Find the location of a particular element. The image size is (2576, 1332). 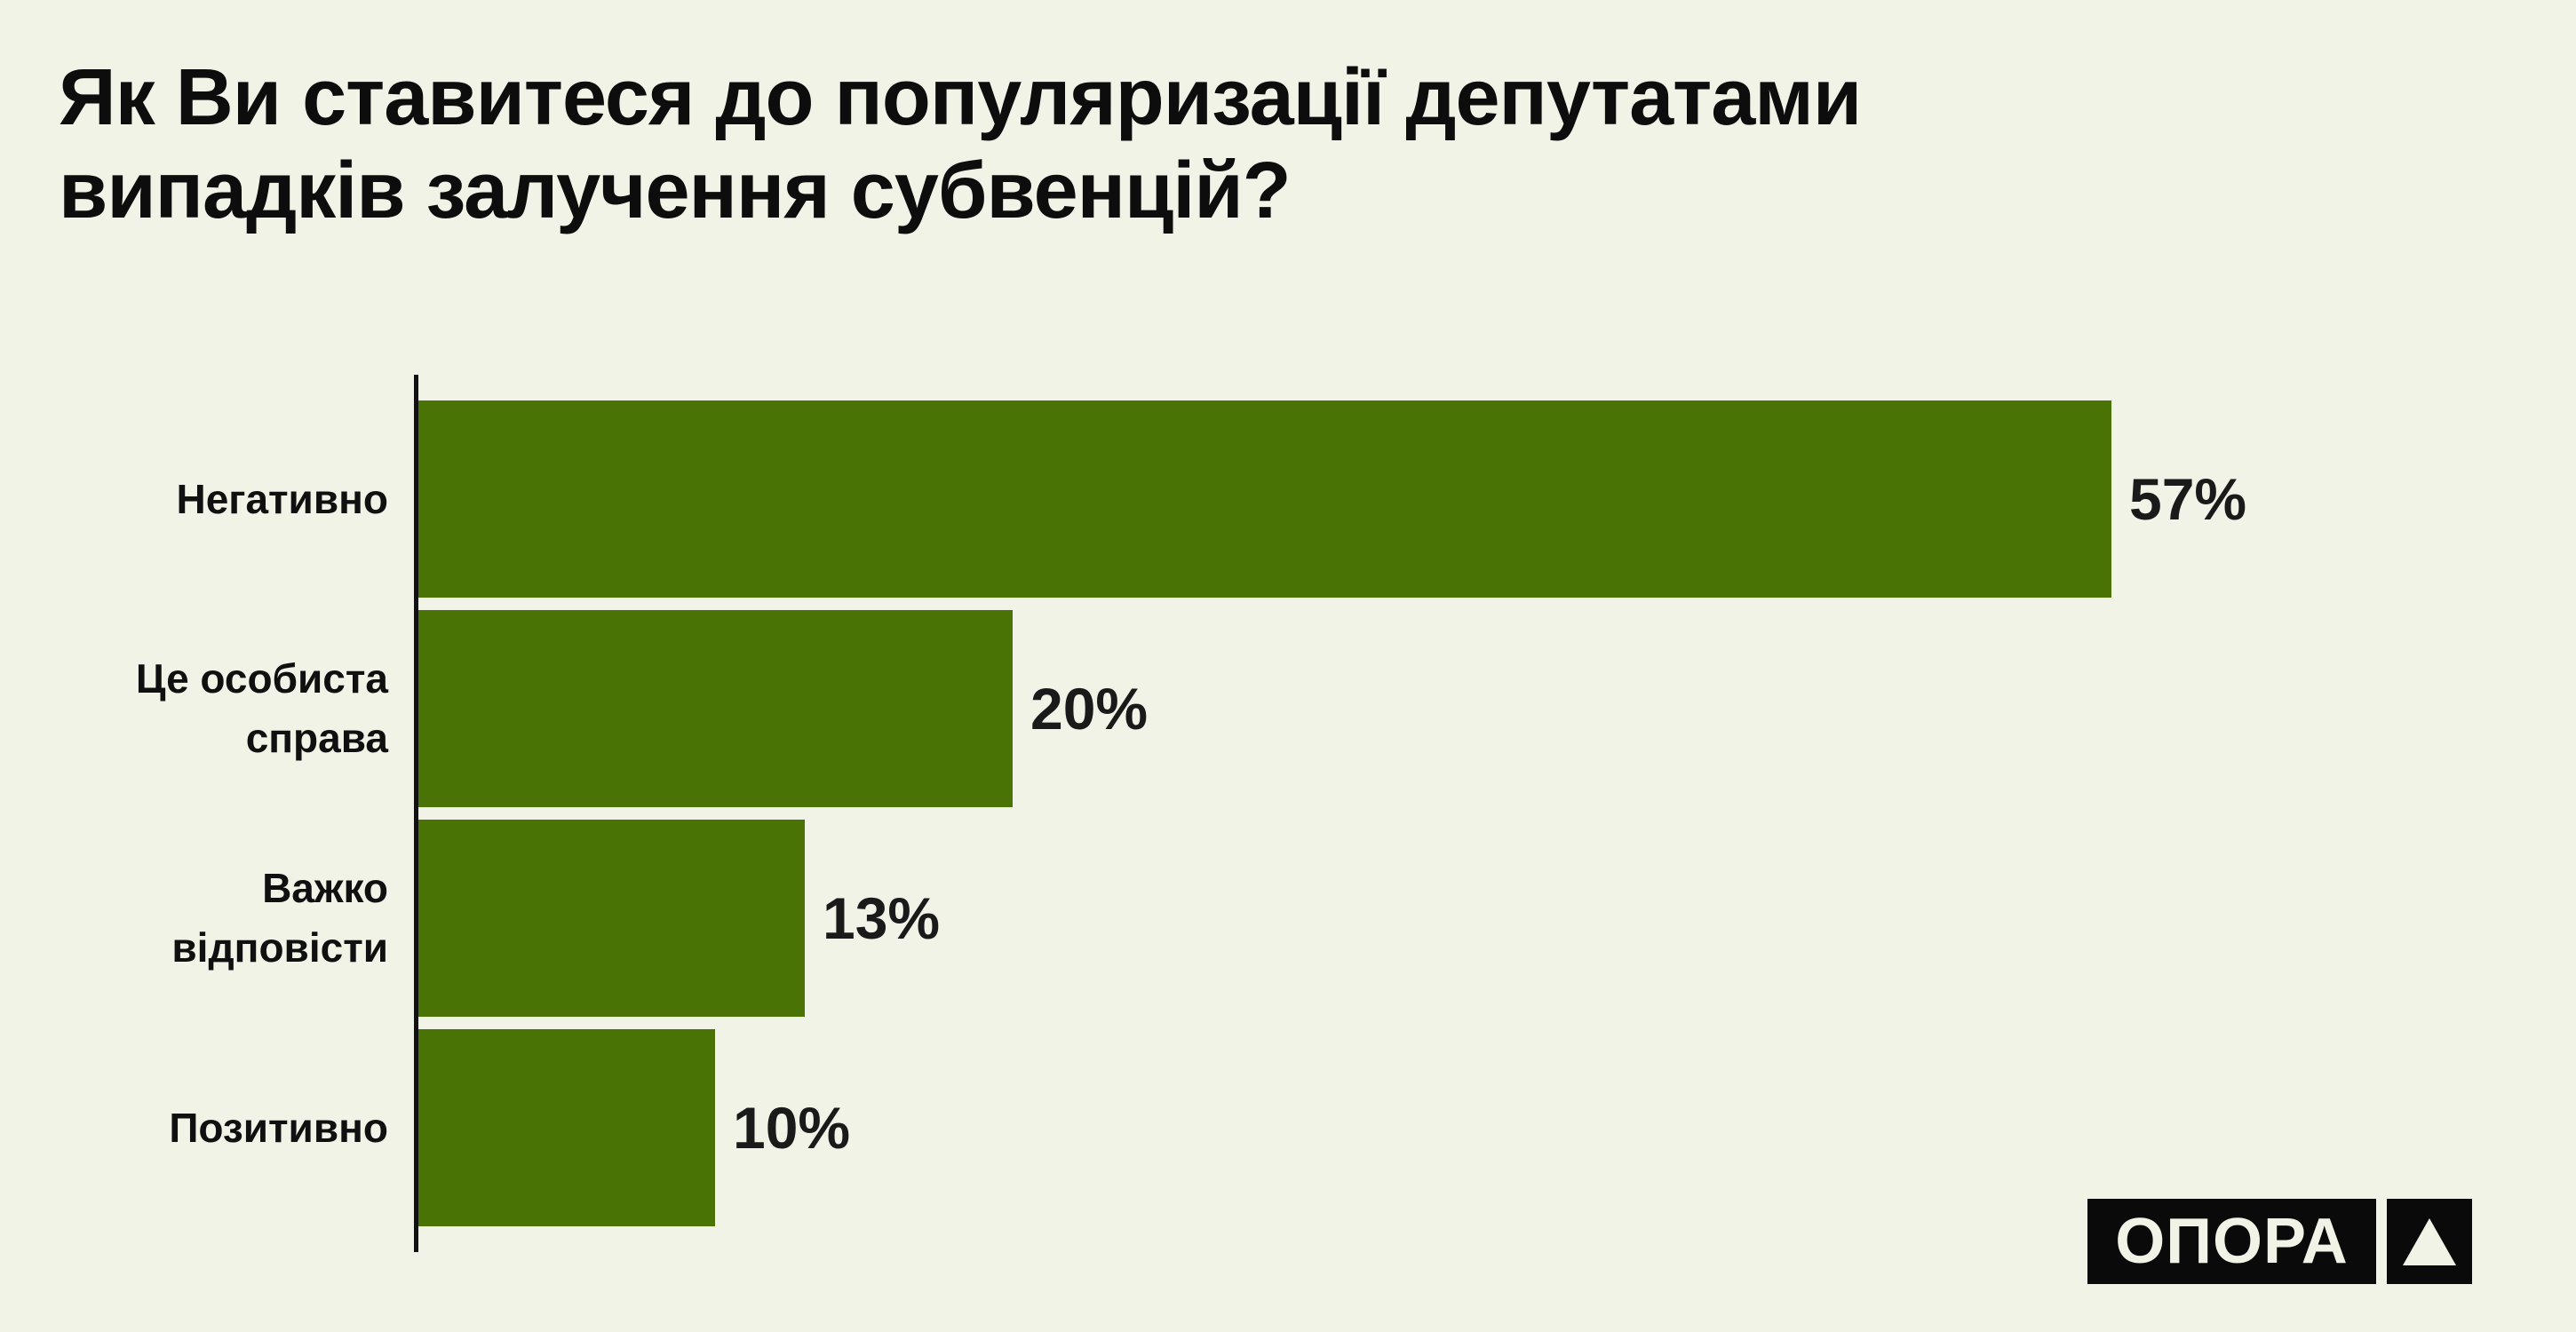

opora-logo: ОПОРА is located at coordinates (2279, 1242).